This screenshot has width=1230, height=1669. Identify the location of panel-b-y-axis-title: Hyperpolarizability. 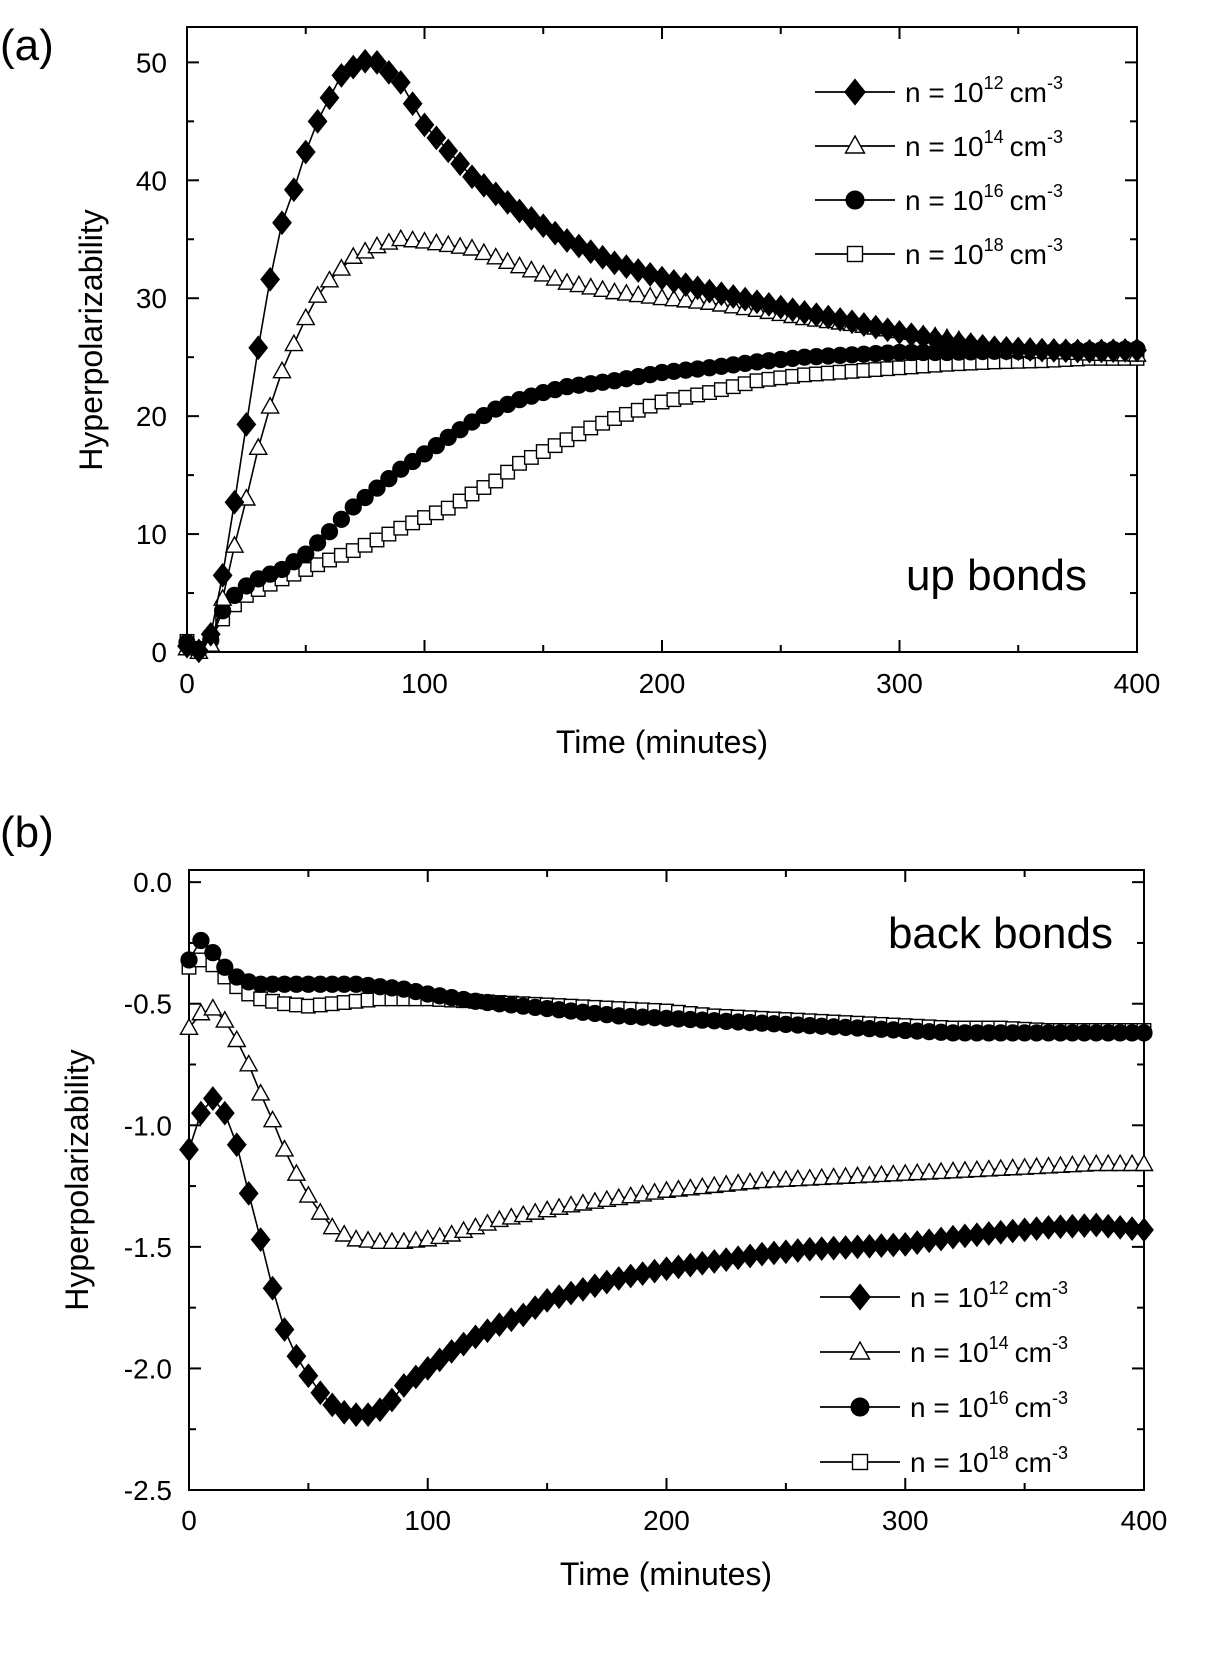
(77, 1179).